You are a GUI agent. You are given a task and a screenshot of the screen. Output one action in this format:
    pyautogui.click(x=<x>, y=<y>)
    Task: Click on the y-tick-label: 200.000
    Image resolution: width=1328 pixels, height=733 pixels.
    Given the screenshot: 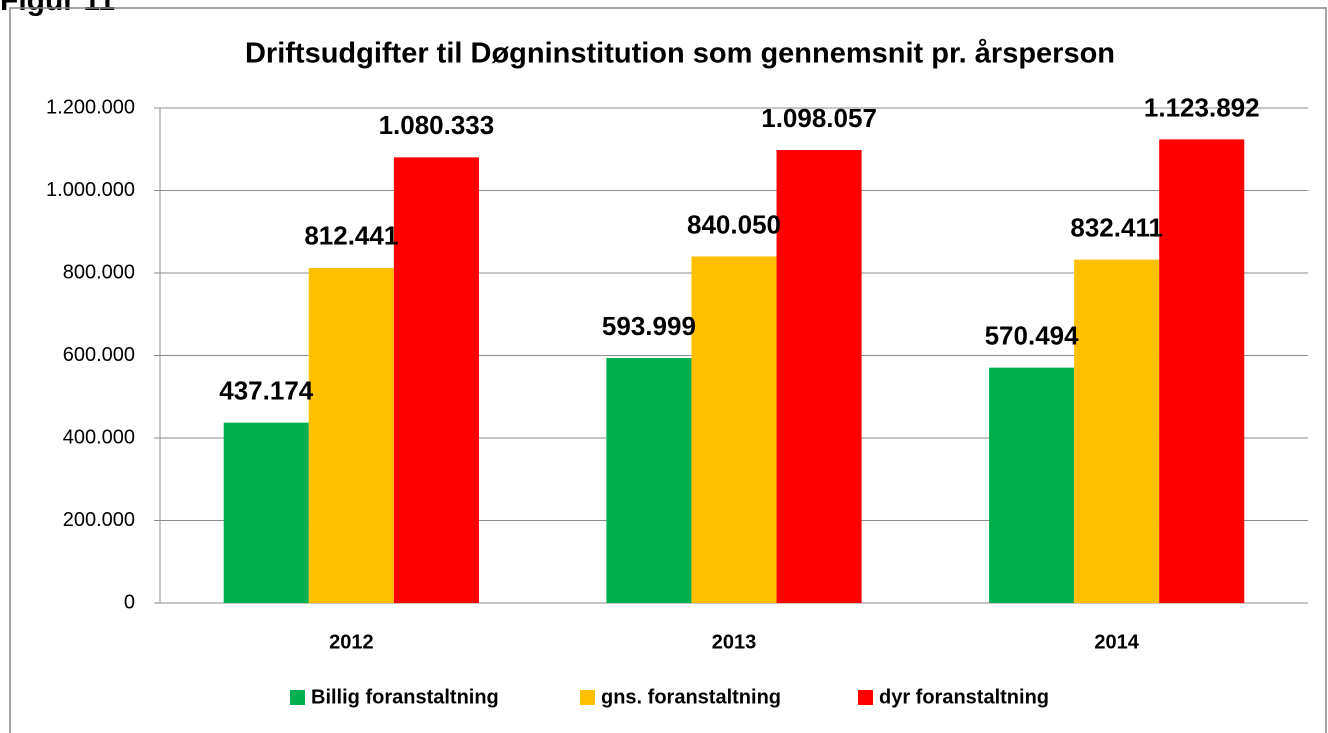 What is the action you would take?
    pyautogui.click(x=99, y=520)
    